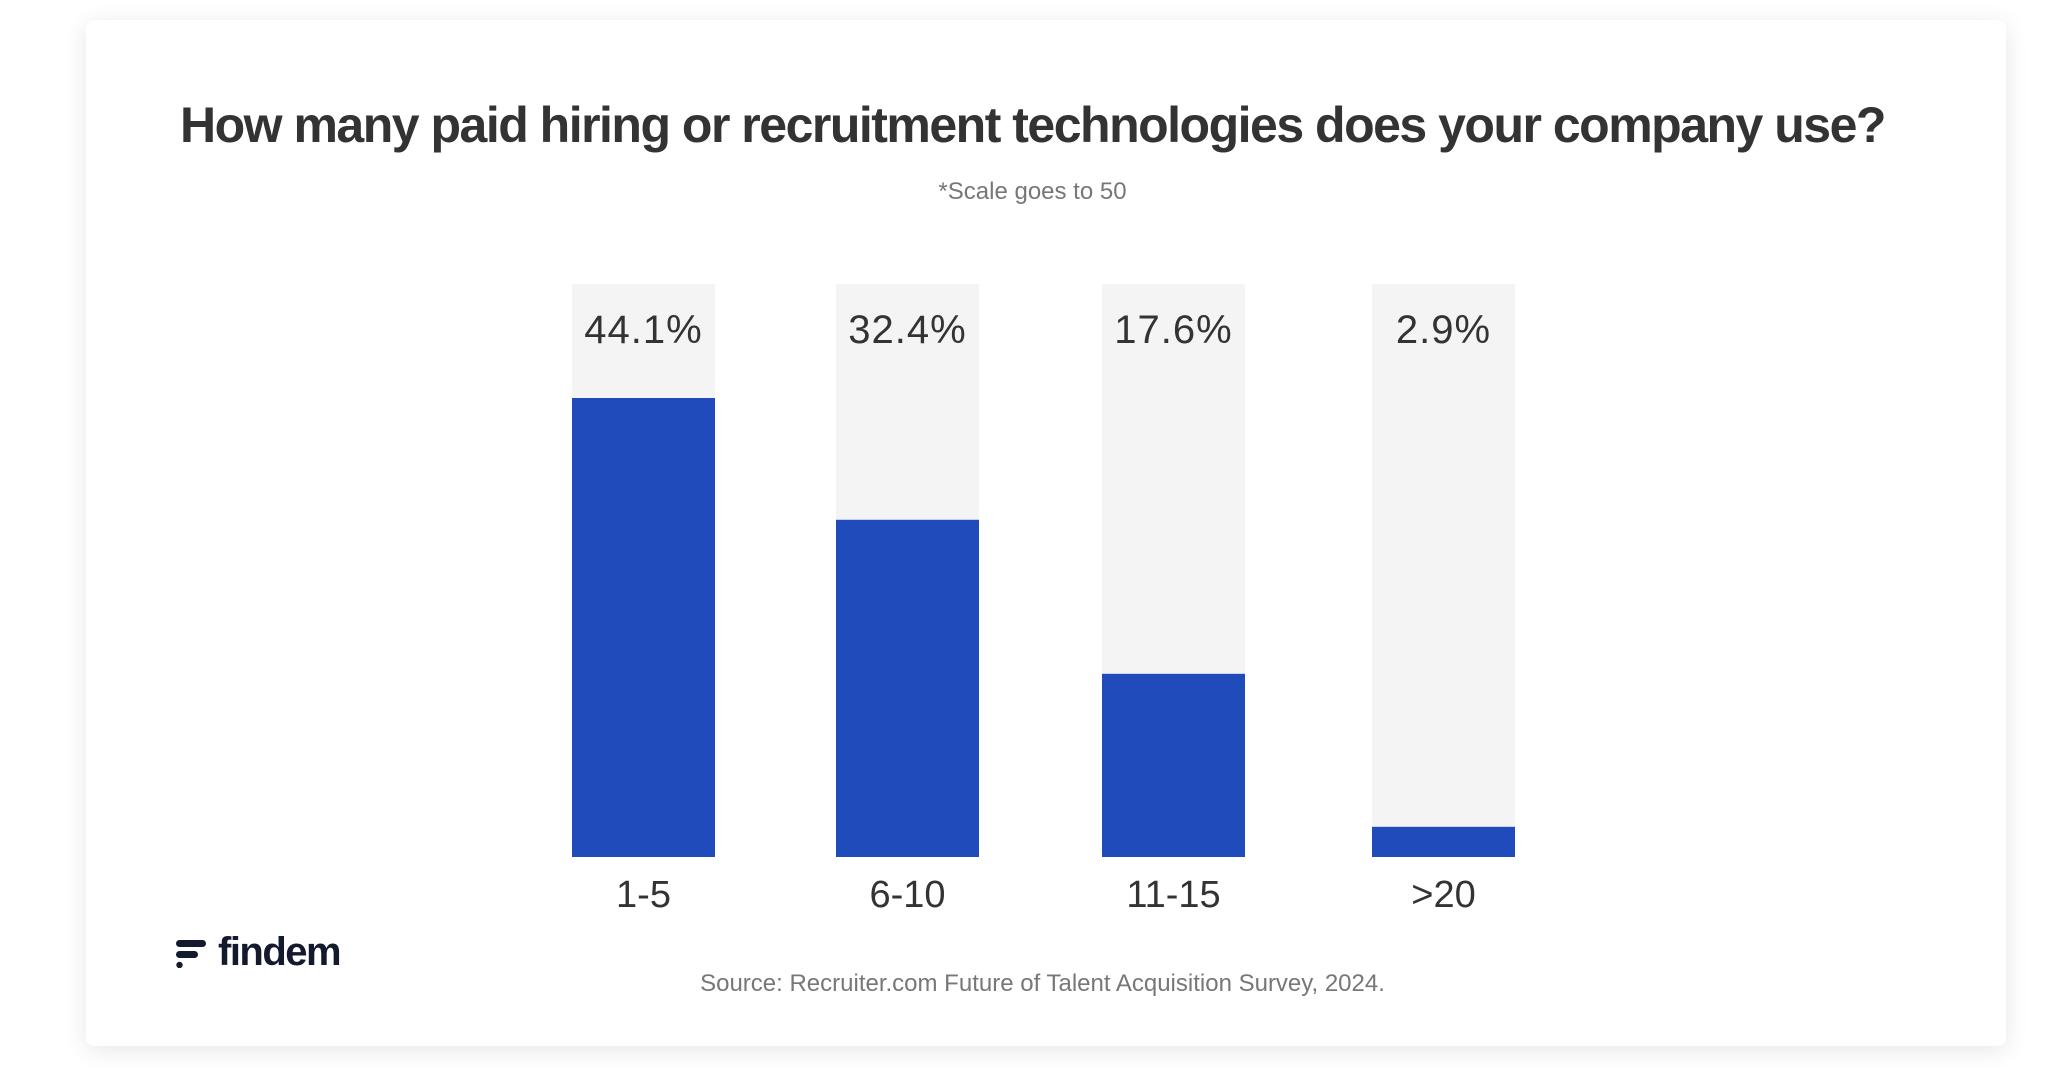 The image size is (2065, 1082). I want to click on findem-logo-text: findem, so click(280, 952).